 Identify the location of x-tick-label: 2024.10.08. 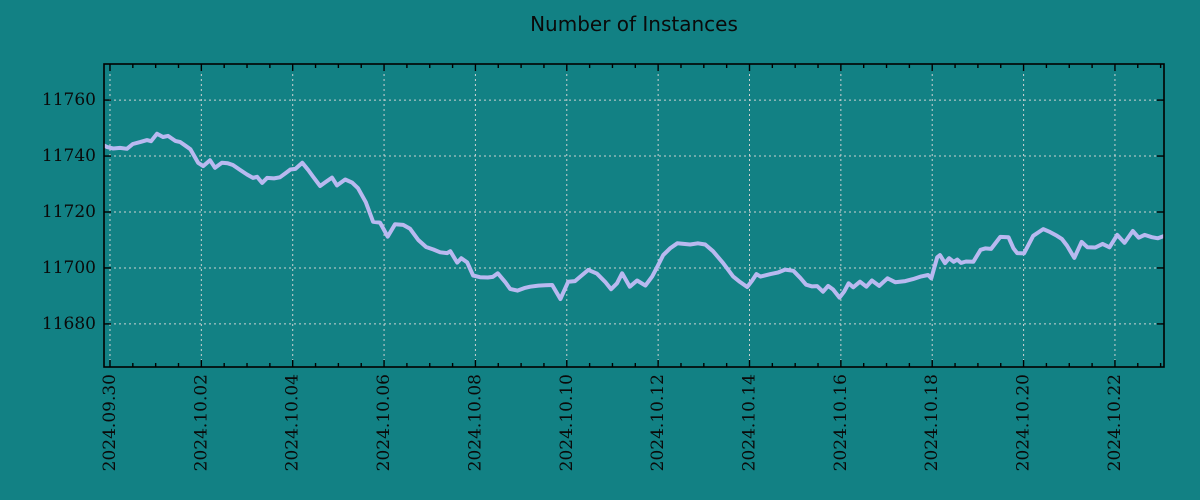
(475, 422).